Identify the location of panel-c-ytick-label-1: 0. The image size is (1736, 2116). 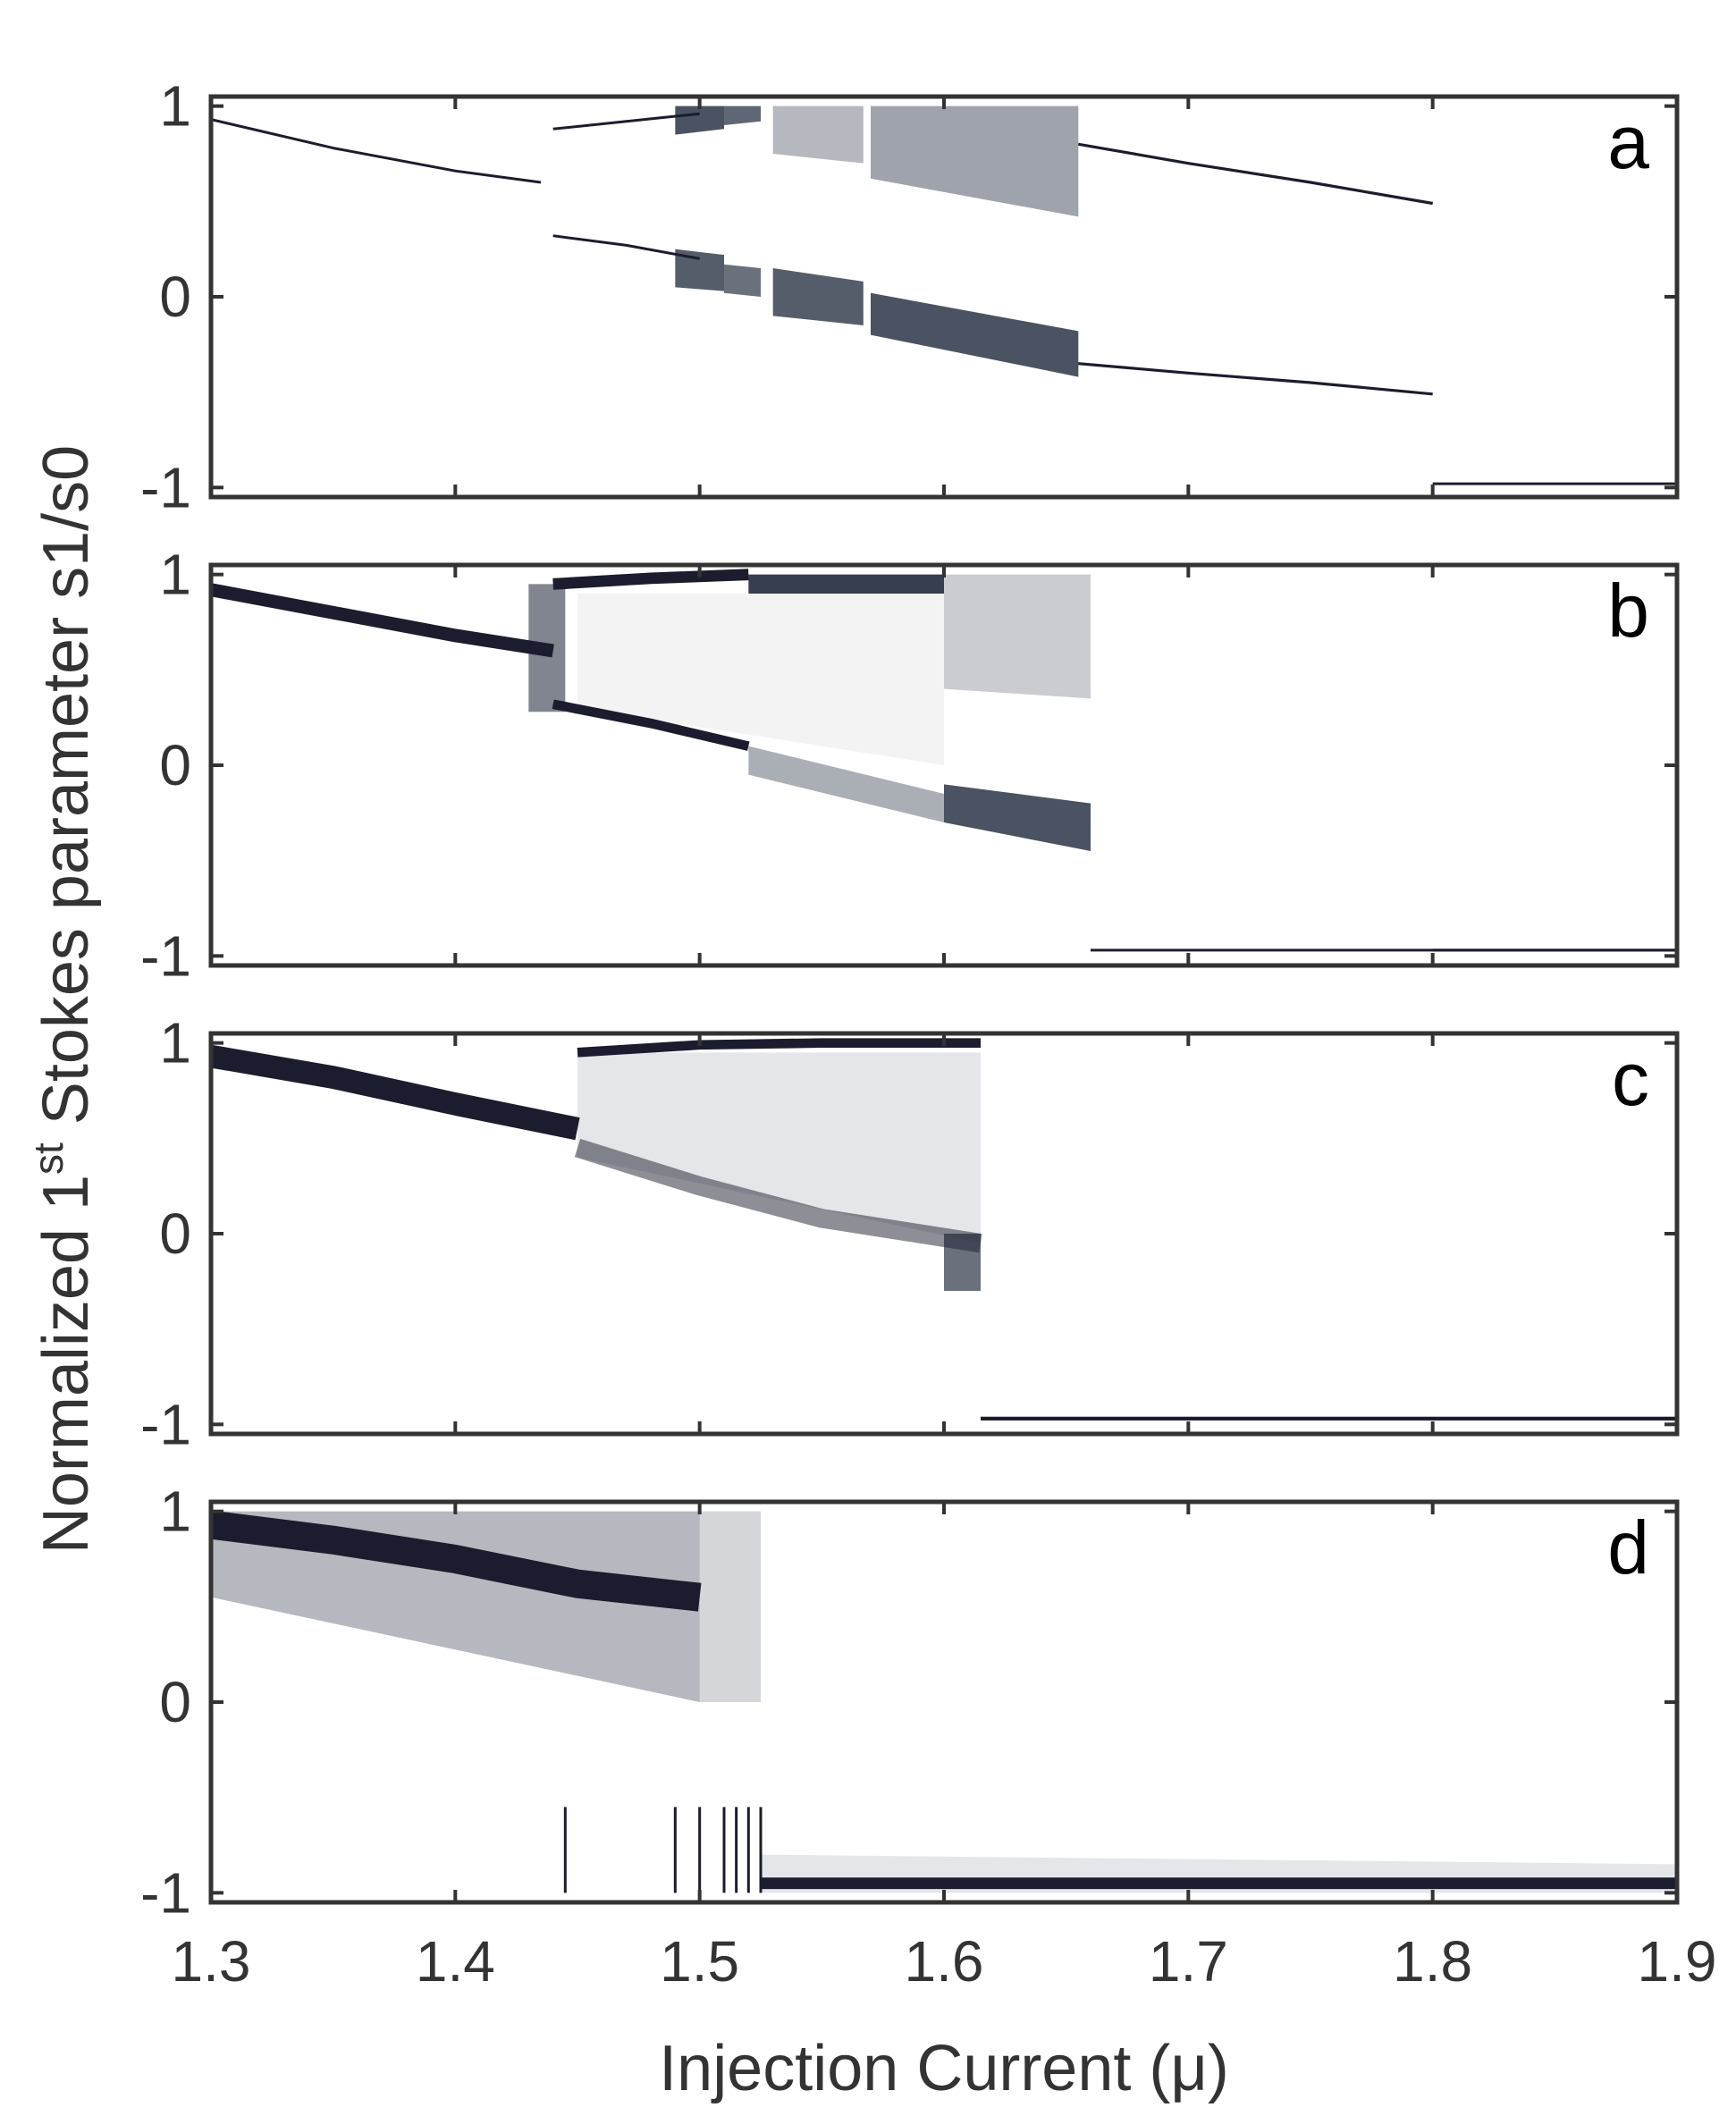
(175, 1233).